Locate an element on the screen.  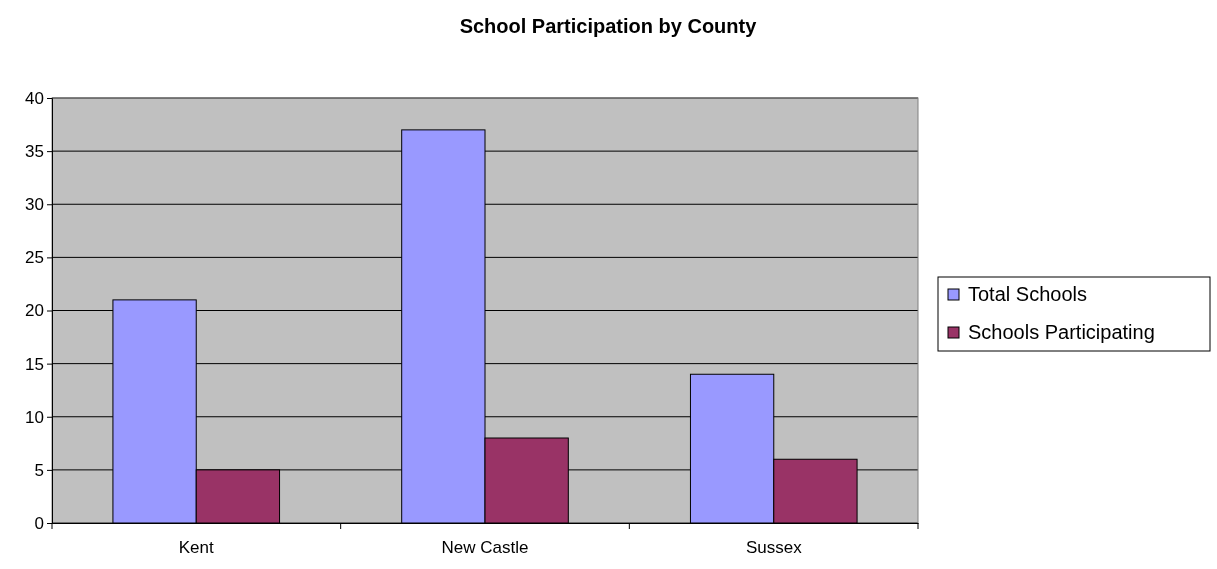
x-tick-label: New Castle is located at coordinates (485, 548).